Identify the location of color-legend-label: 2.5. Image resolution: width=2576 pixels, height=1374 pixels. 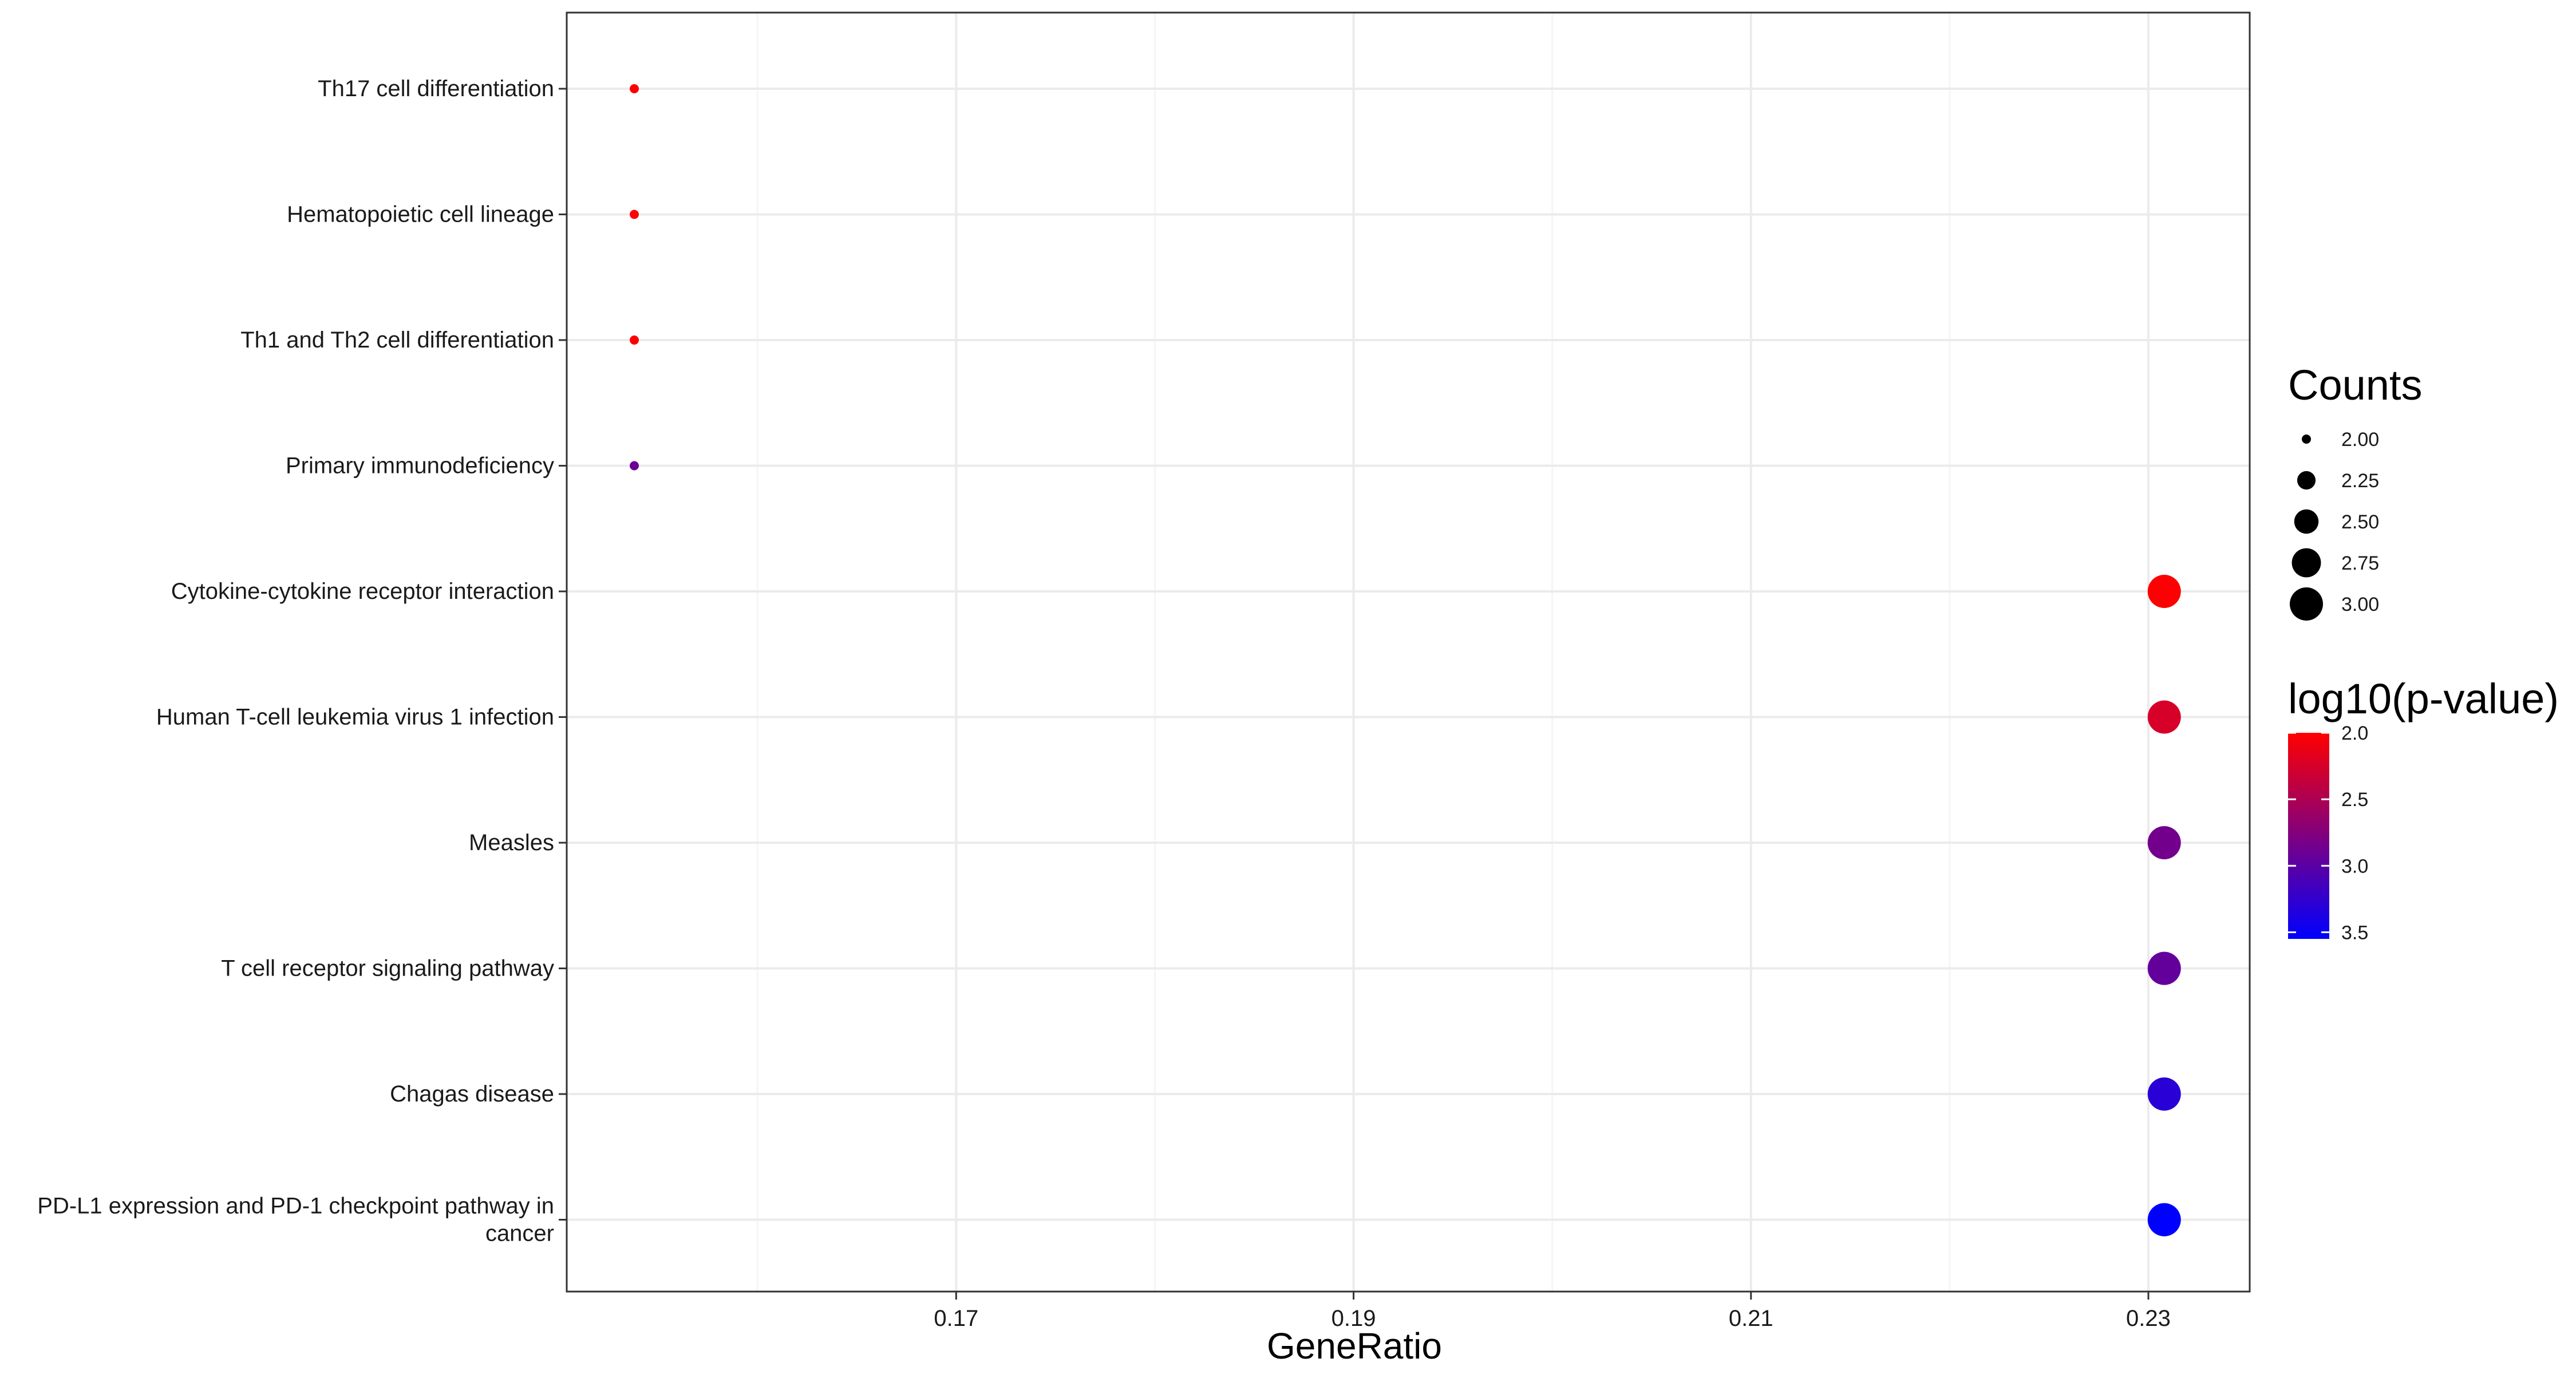
(2354, 800).